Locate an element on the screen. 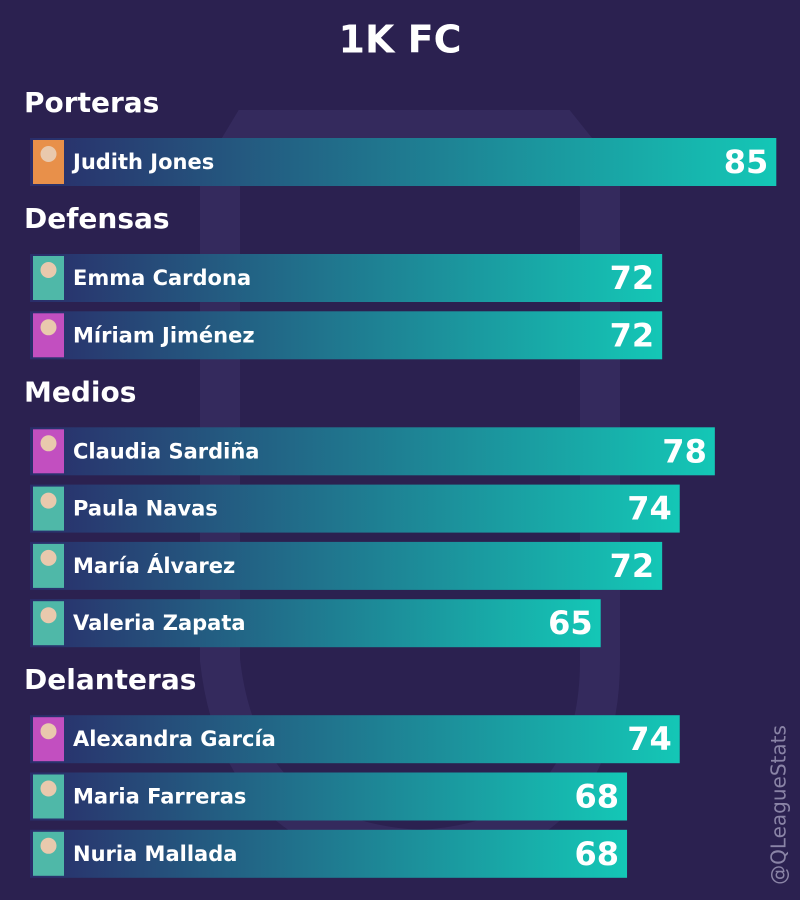 This screenshot has width=800, height=900. player-name: Claudia Sardiña is located at coordinates (166, 451).